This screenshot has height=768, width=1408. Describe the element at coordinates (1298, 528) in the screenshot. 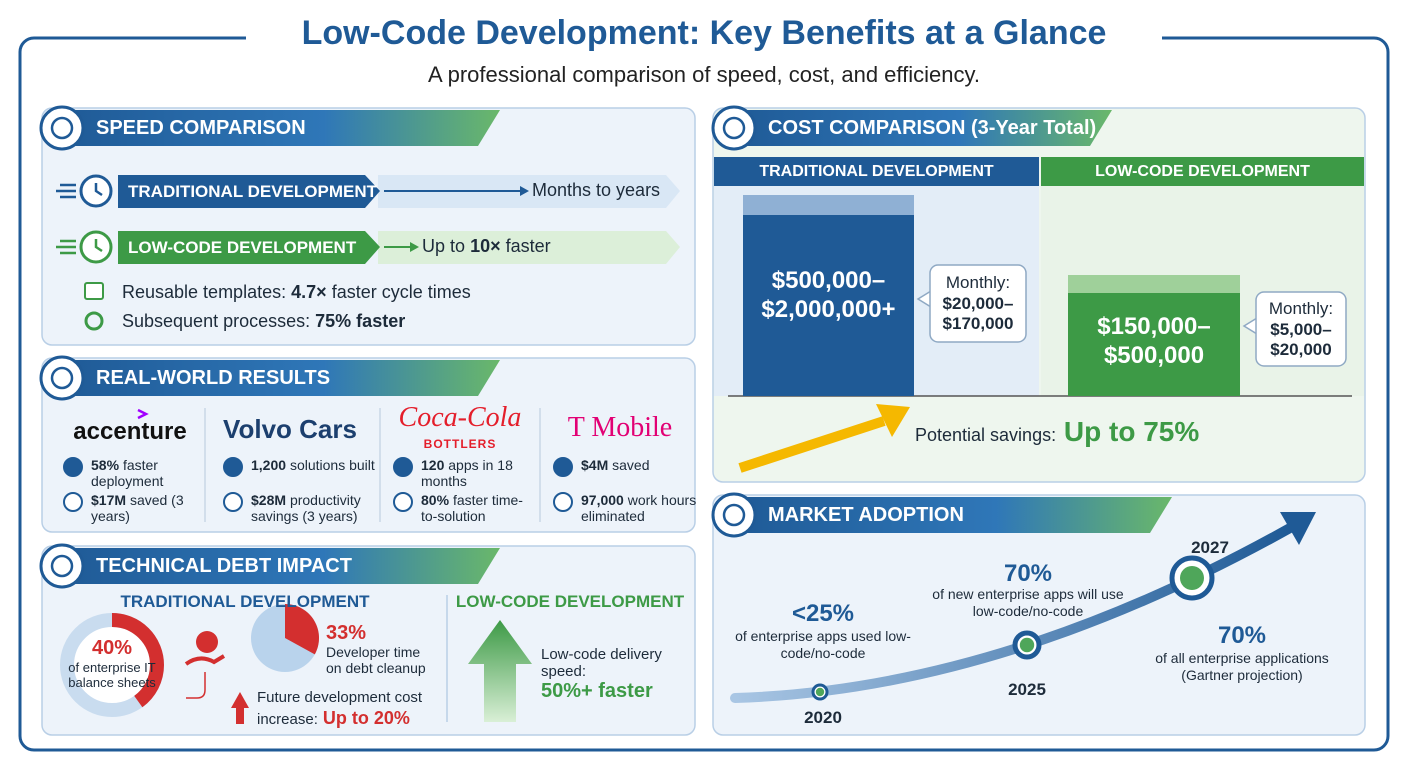

I see `adoption-arrow-head` at that location.